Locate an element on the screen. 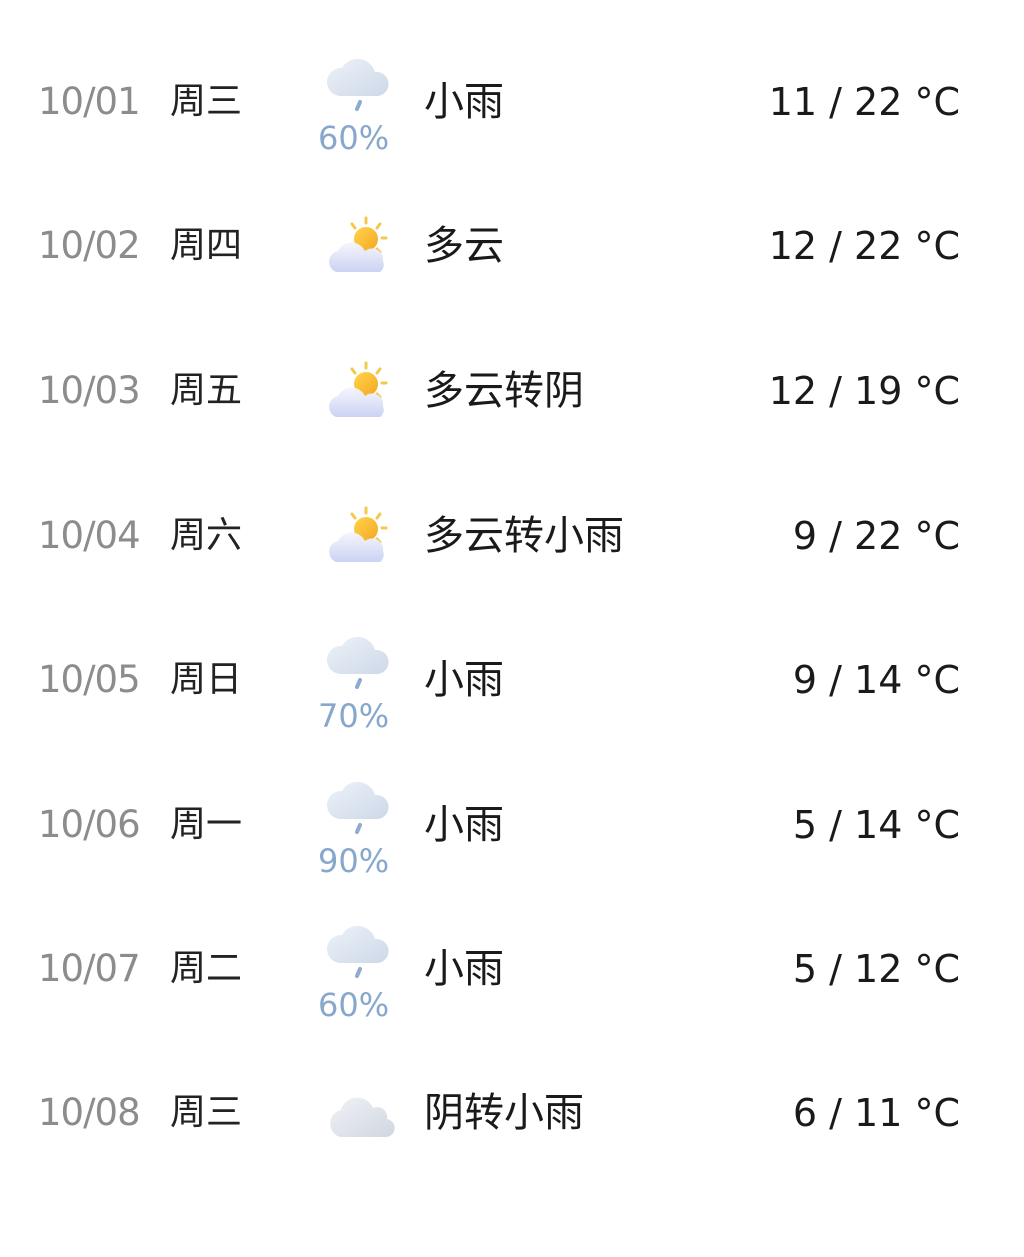  temperature-range: 12 / 22 °C is located at coordinates (864, 246).